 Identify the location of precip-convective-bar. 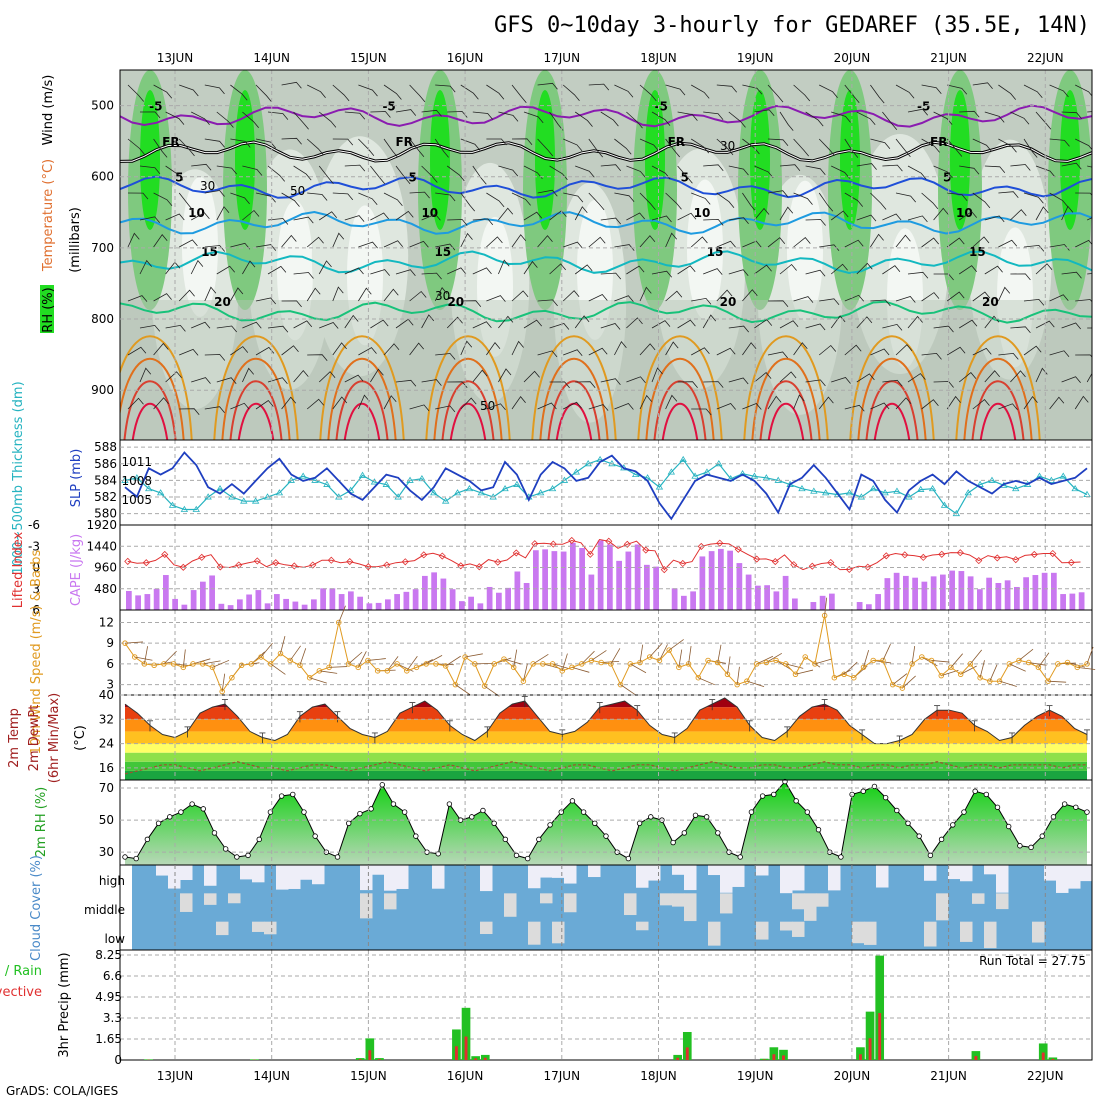
(370, 1055).